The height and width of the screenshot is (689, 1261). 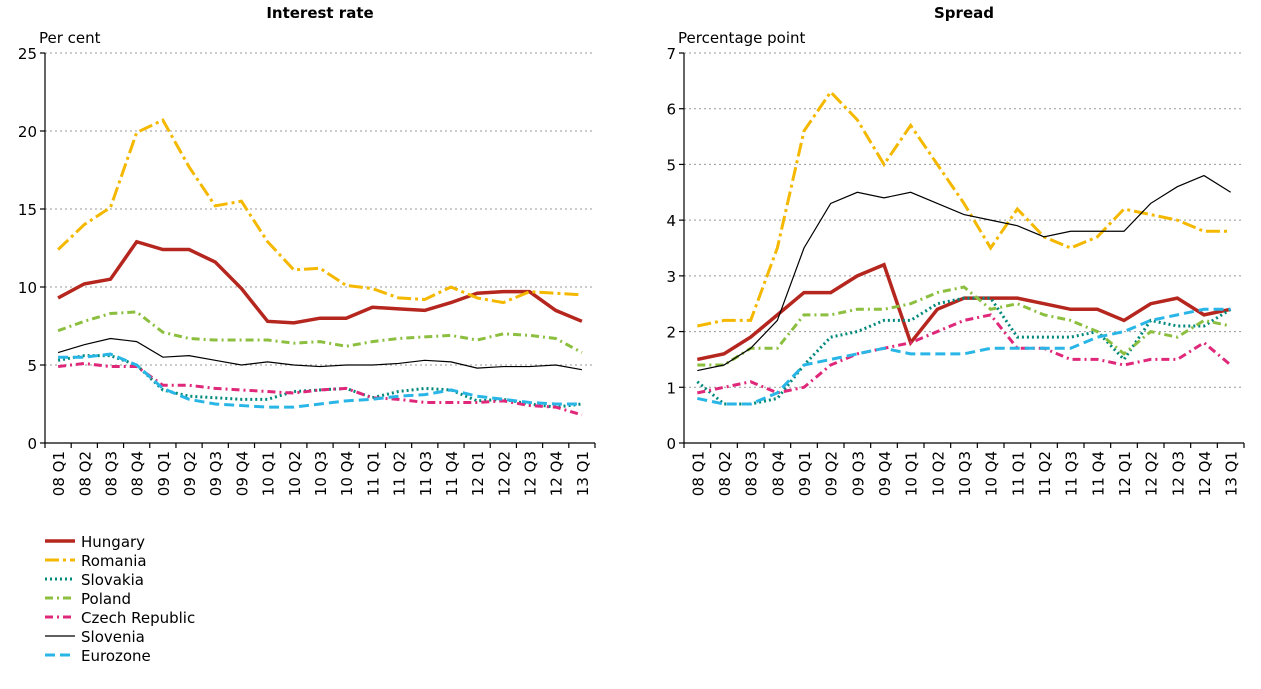 I want to click on y-tick-label: 6, so click(x=671, y=110).